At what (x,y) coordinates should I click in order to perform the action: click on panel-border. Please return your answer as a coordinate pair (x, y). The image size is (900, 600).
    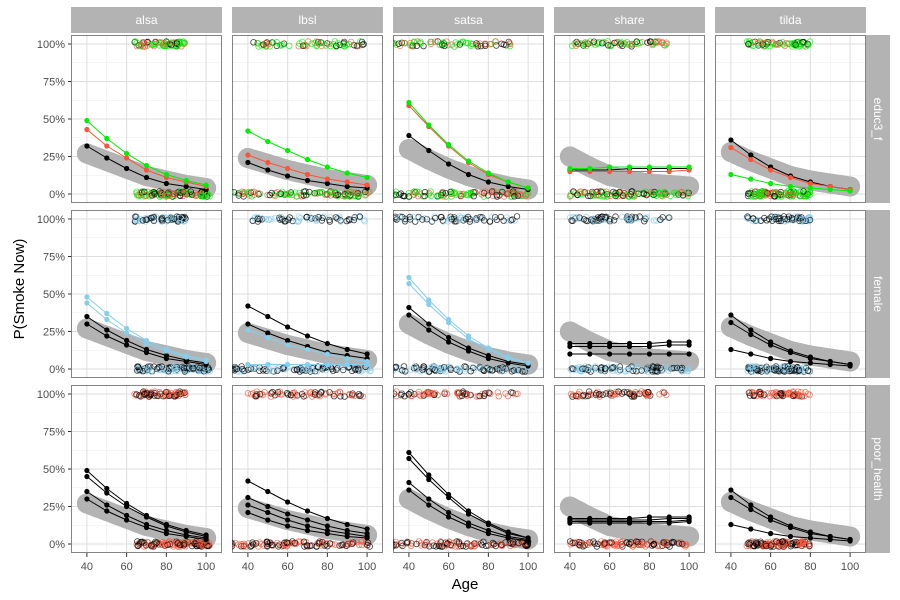
    Looking at the image, I should click on (629, 294).